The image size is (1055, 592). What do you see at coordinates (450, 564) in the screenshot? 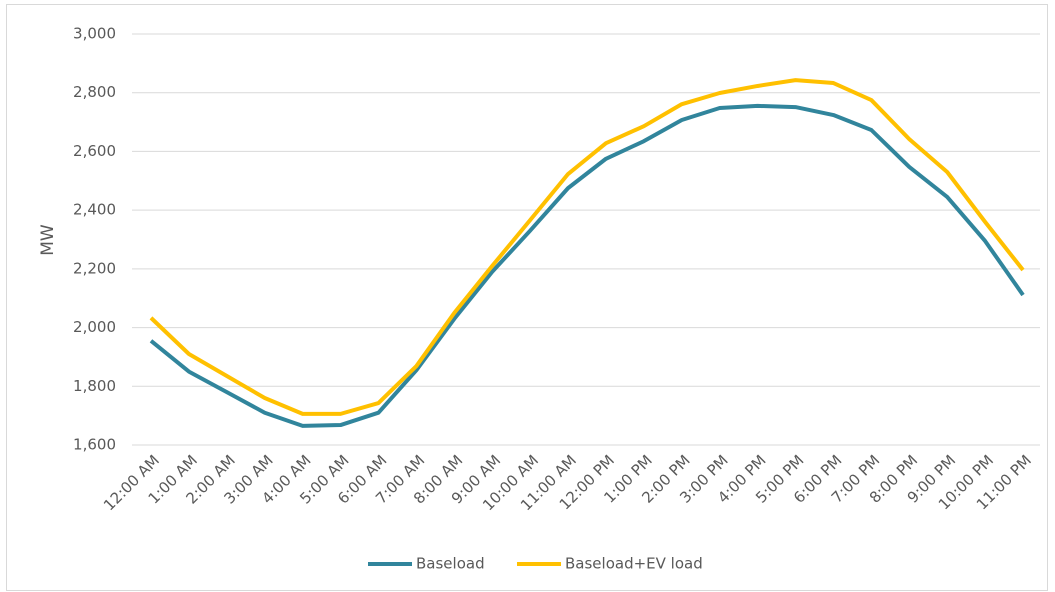
I see `legend-label: Baseload` at bounding box center [450, 564].